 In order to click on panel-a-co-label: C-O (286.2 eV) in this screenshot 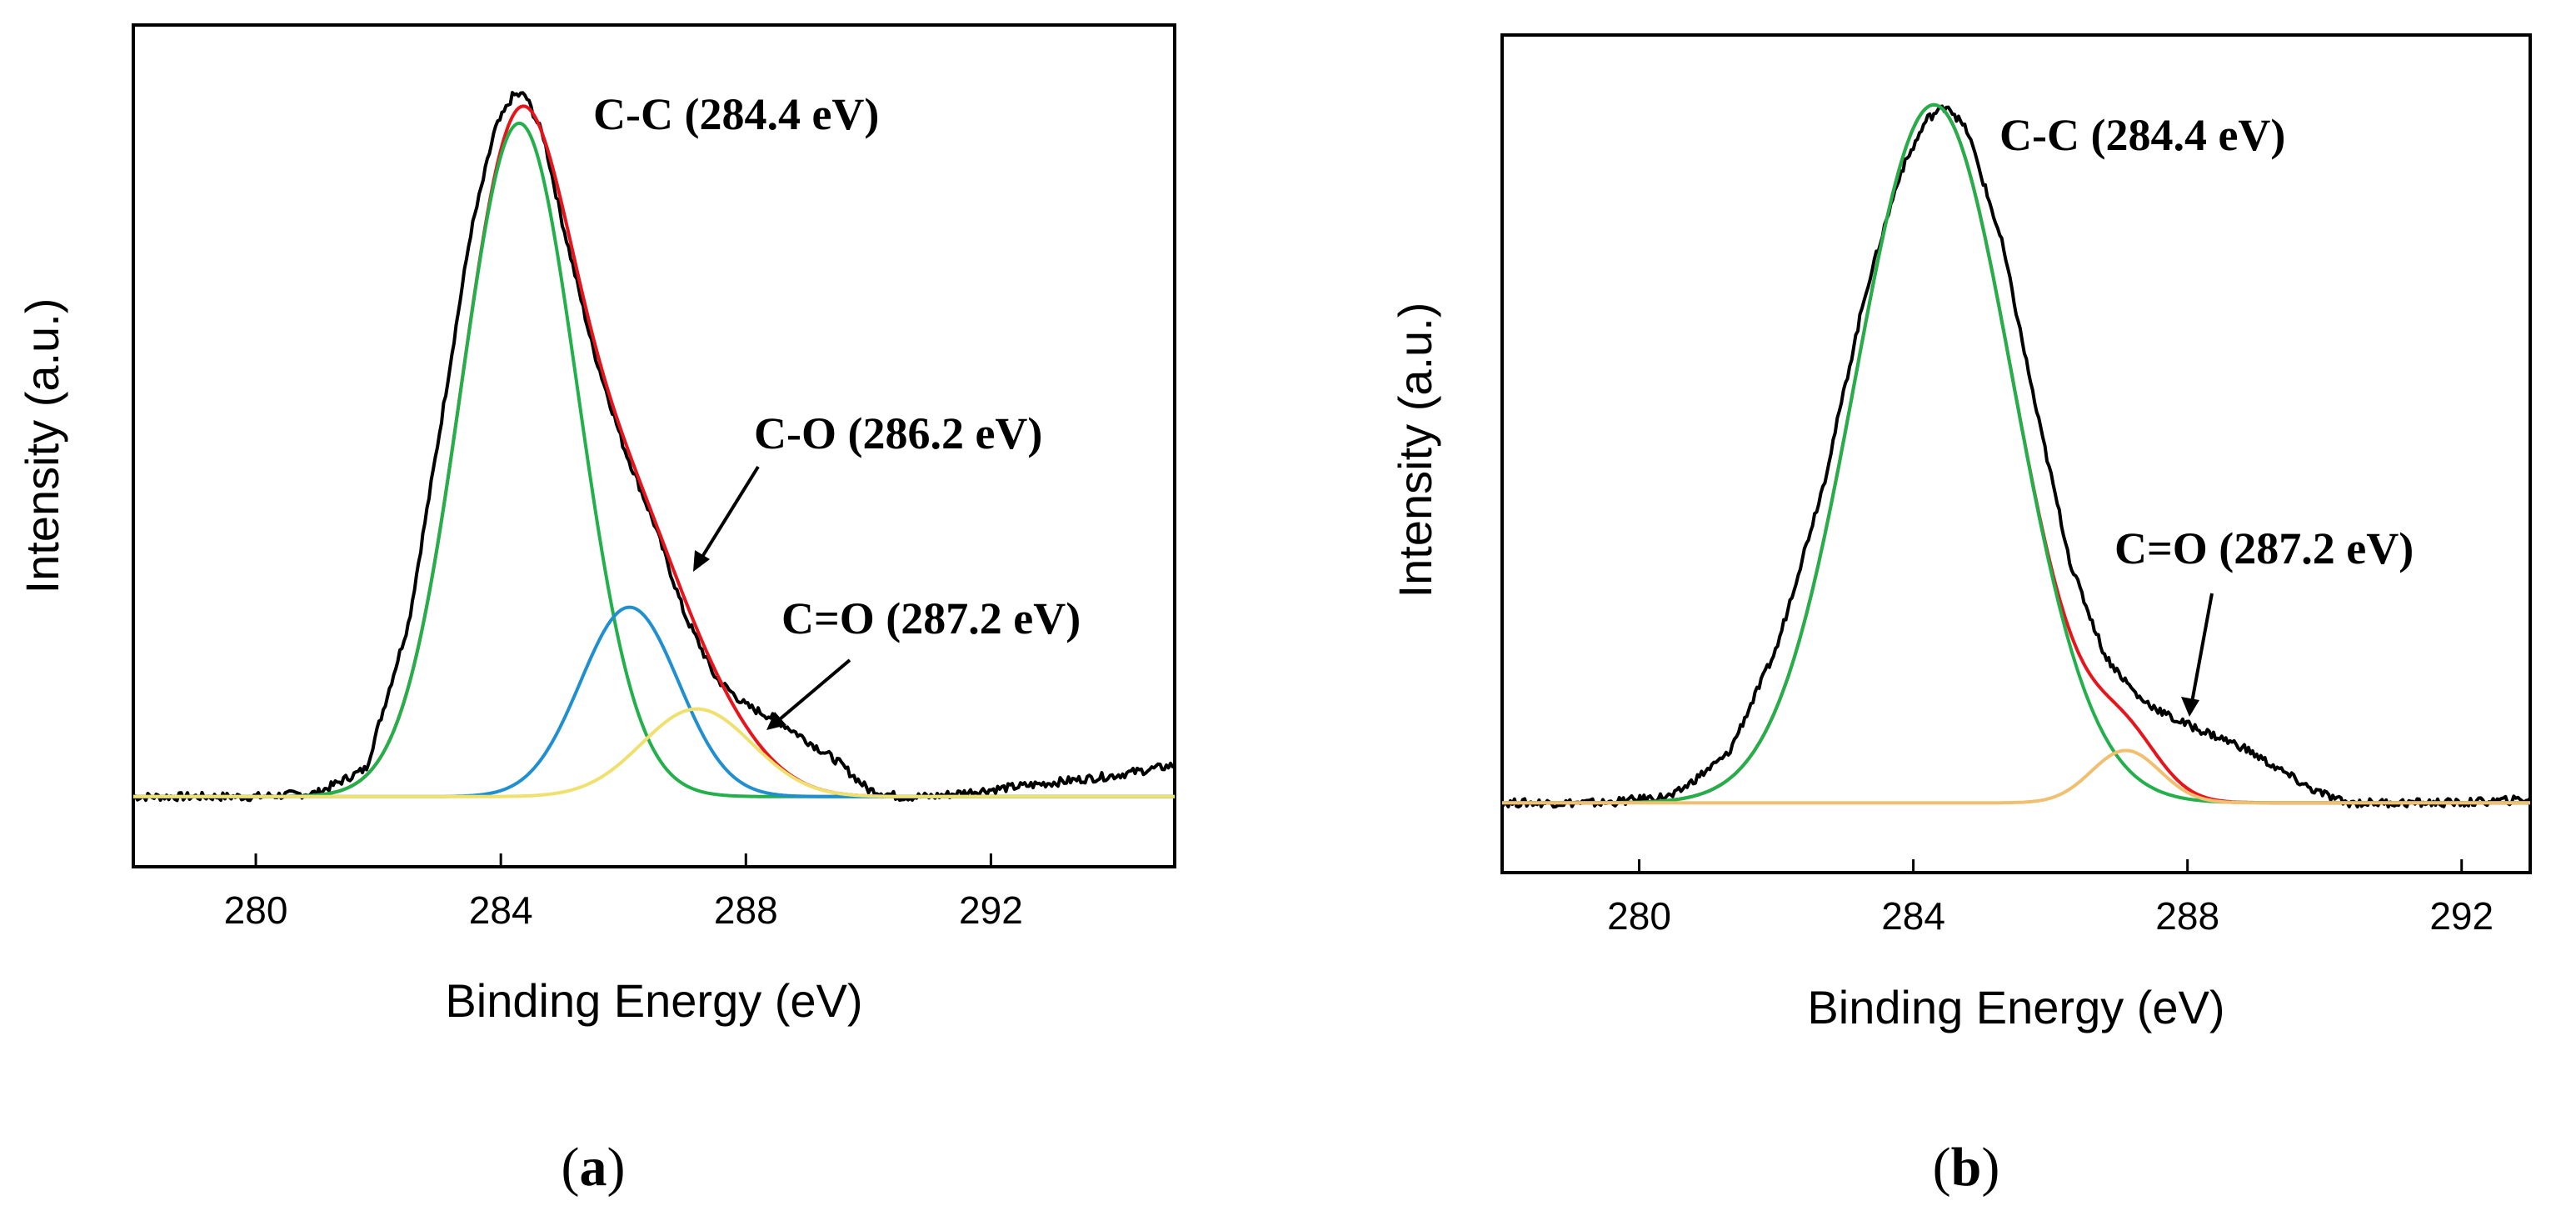, I will do `click(898, 433)`.